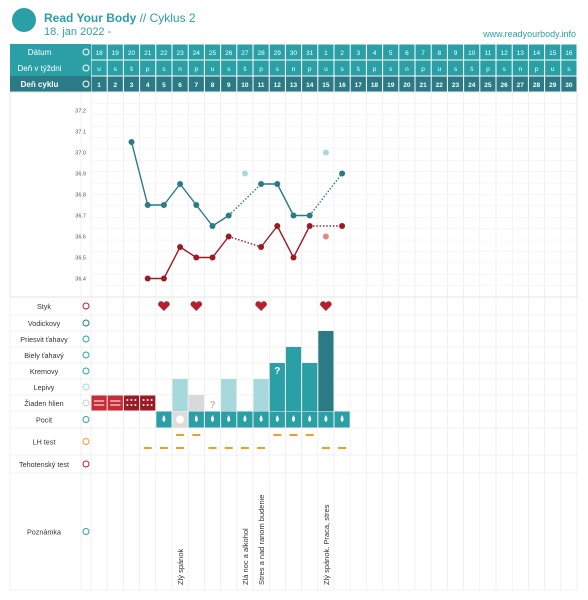  Describe the element at coordinates (99, 85) in the screenshot. I see `cycle-day-value: 1` at that location.